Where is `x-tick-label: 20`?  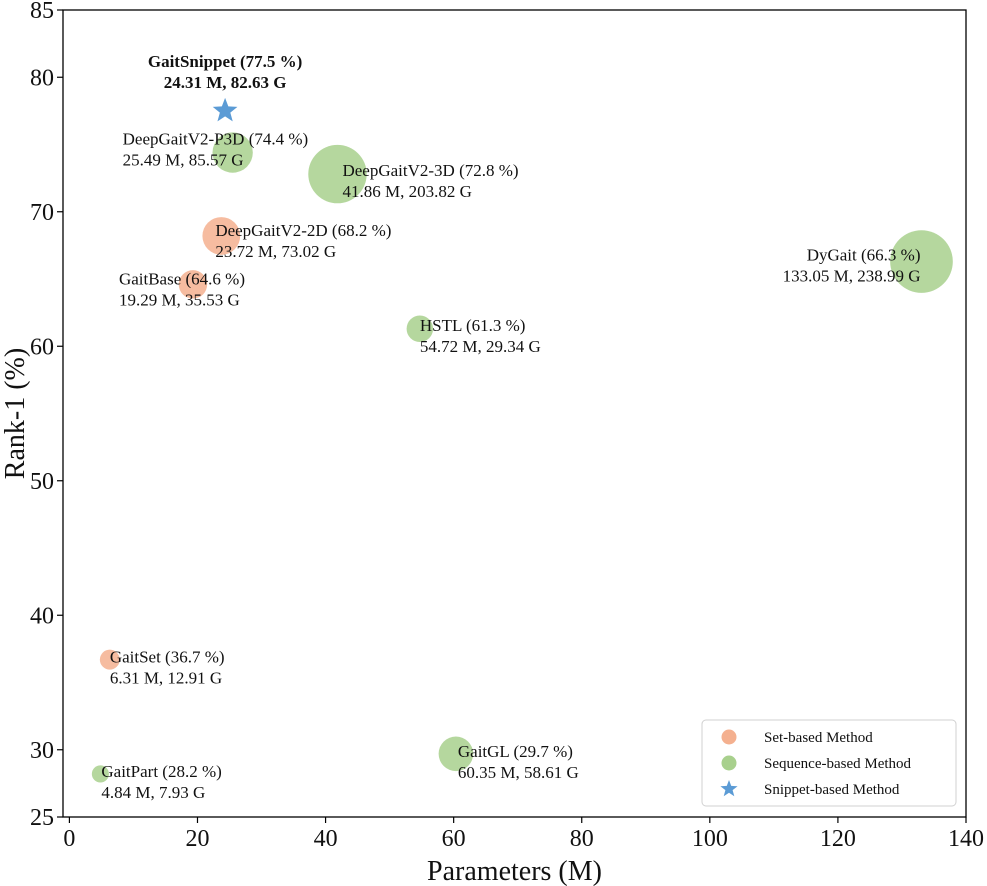 x-tick-label: 20 is located at coordinates (197, 839).